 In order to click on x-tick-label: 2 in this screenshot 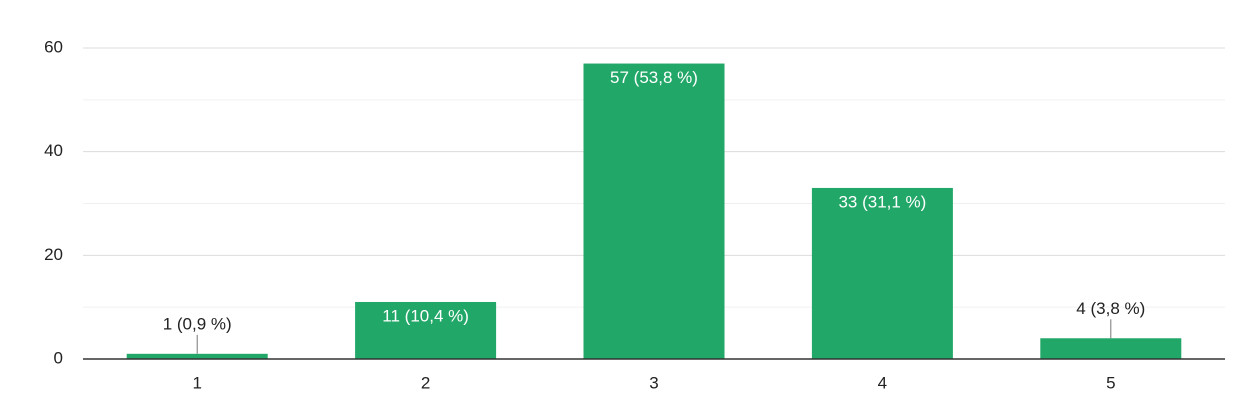, I will do `click(425, 382)`.